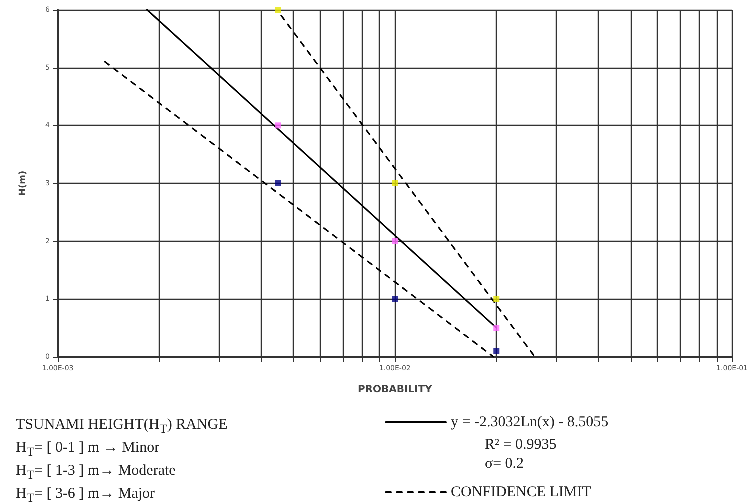 This screenshot has width=751, height=504. I want to click on text: R² = 0.9935, so click(521, 445).